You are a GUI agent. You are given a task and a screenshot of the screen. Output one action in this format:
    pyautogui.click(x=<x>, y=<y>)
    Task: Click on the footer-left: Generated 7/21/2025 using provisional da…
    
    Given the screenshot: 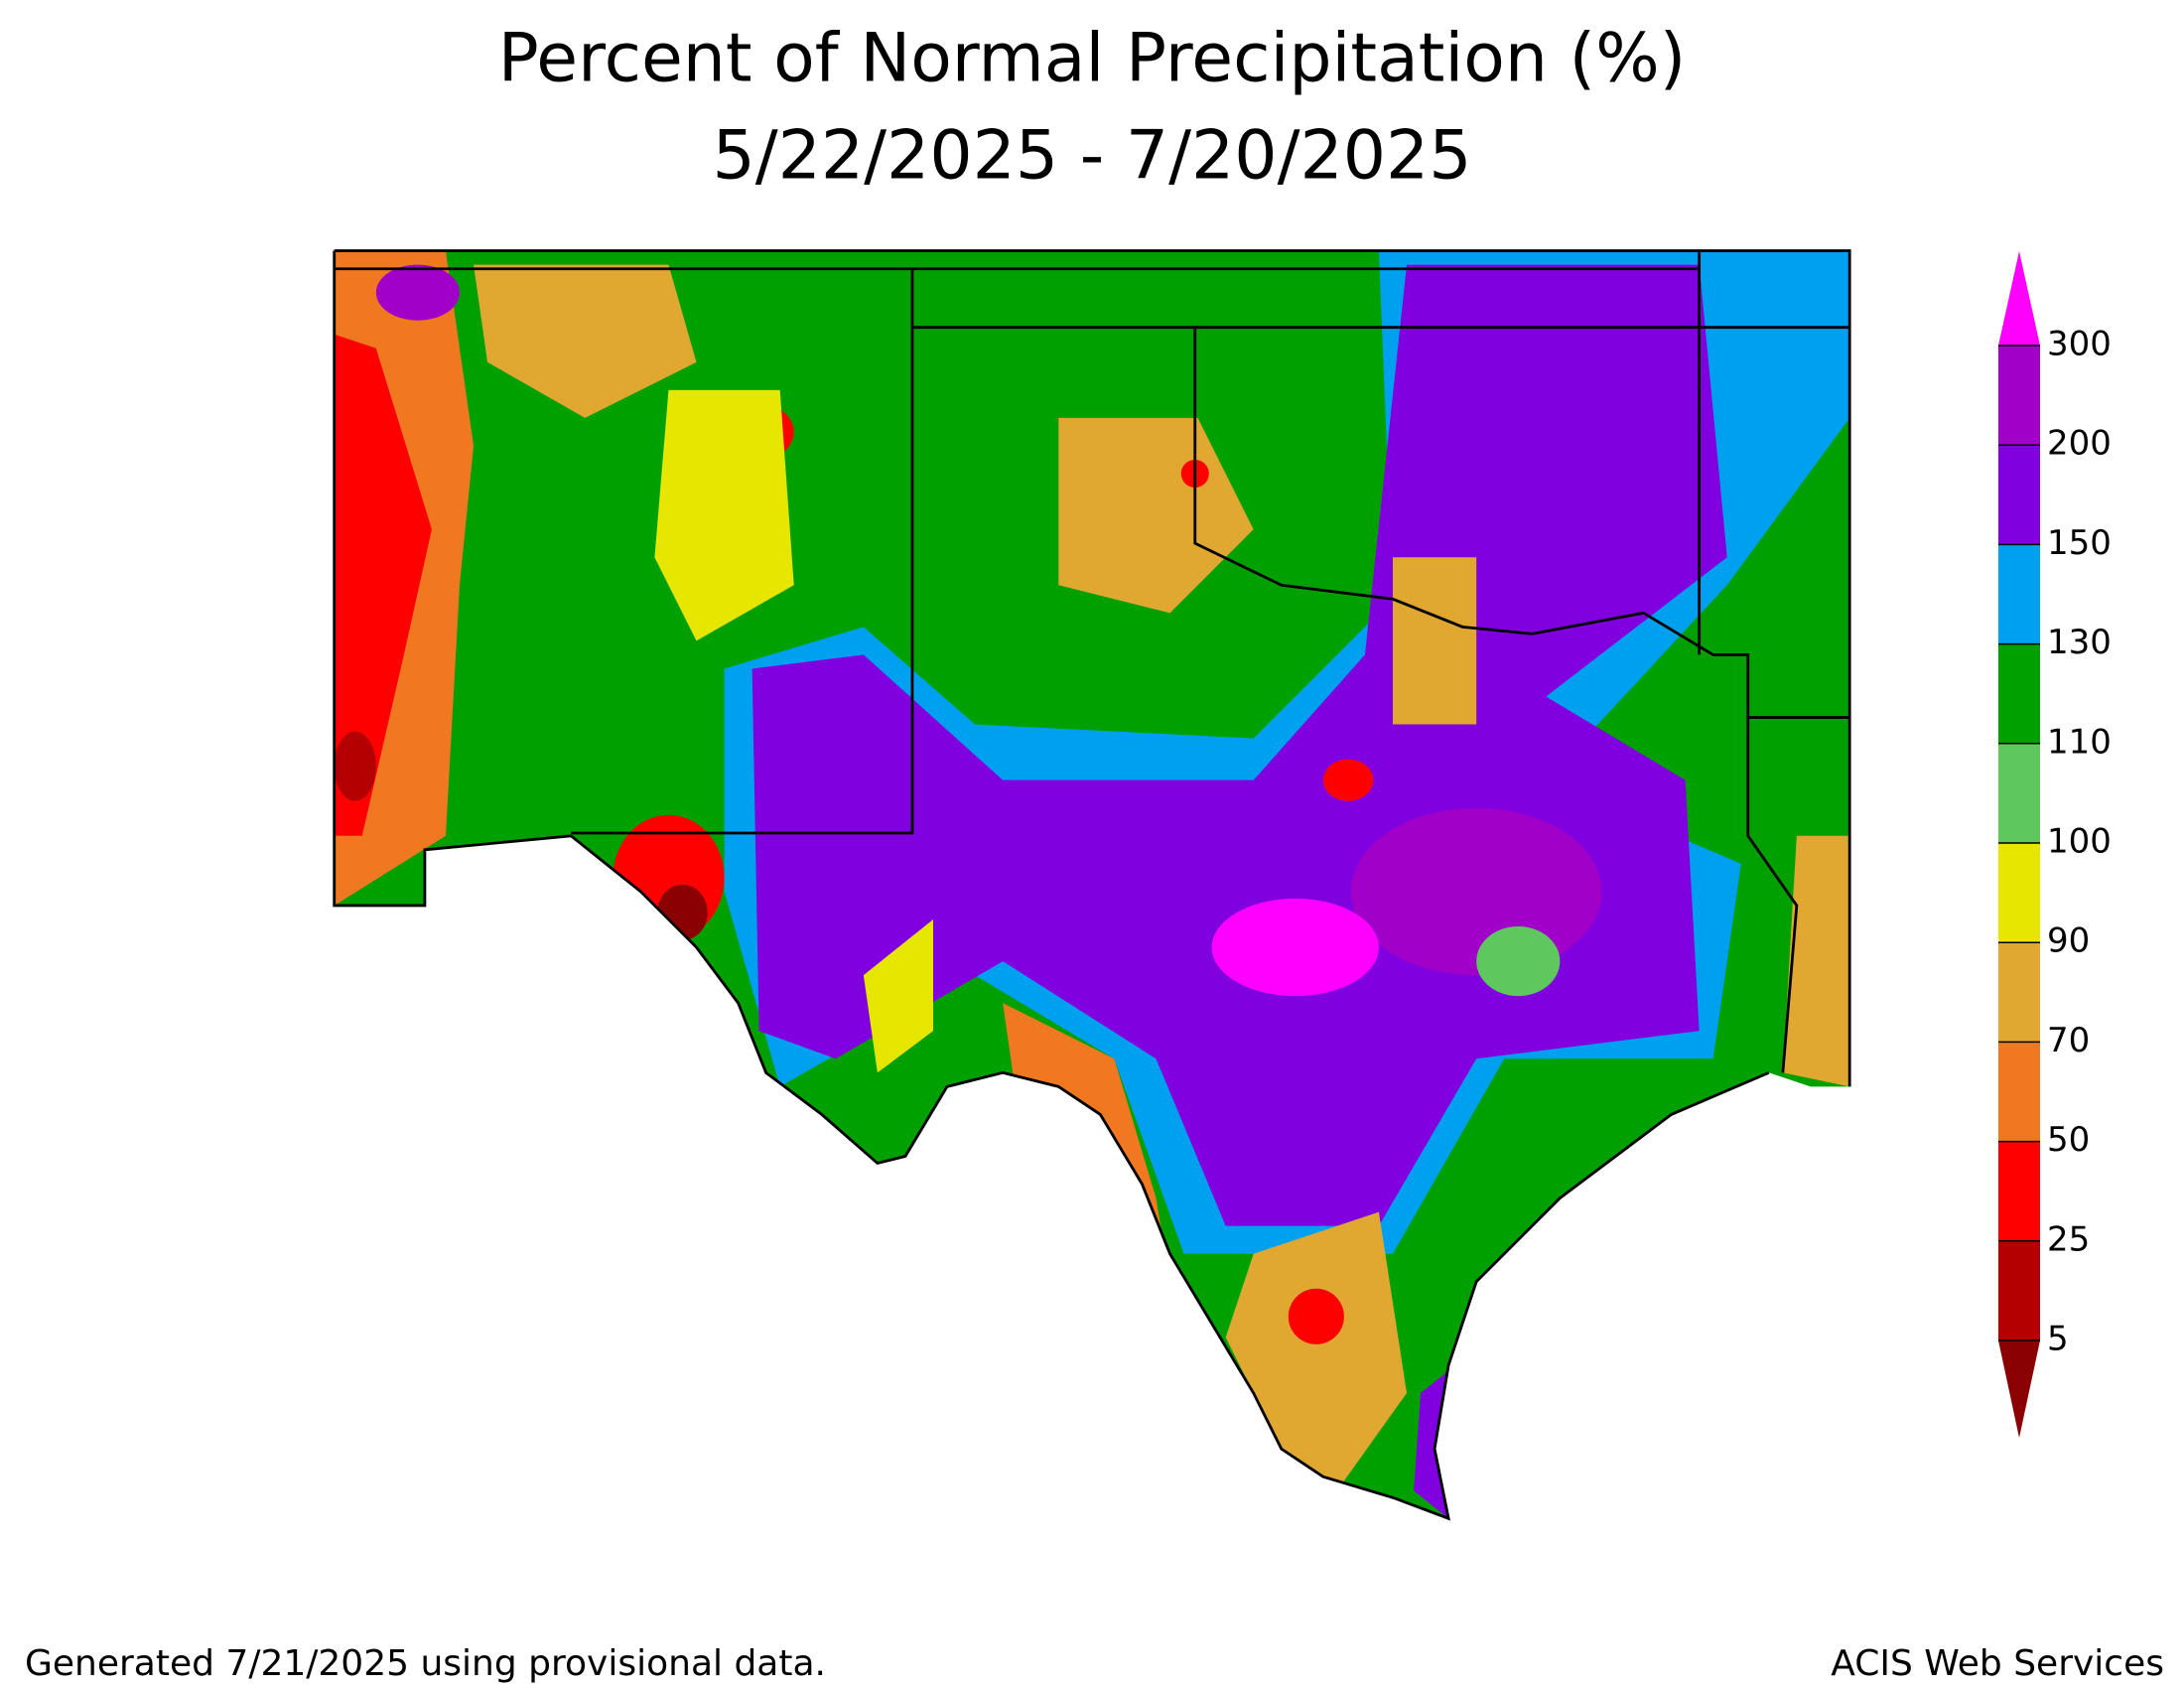 What is the action you would take?
    pyautogui.click(x=425, y=1663)
    